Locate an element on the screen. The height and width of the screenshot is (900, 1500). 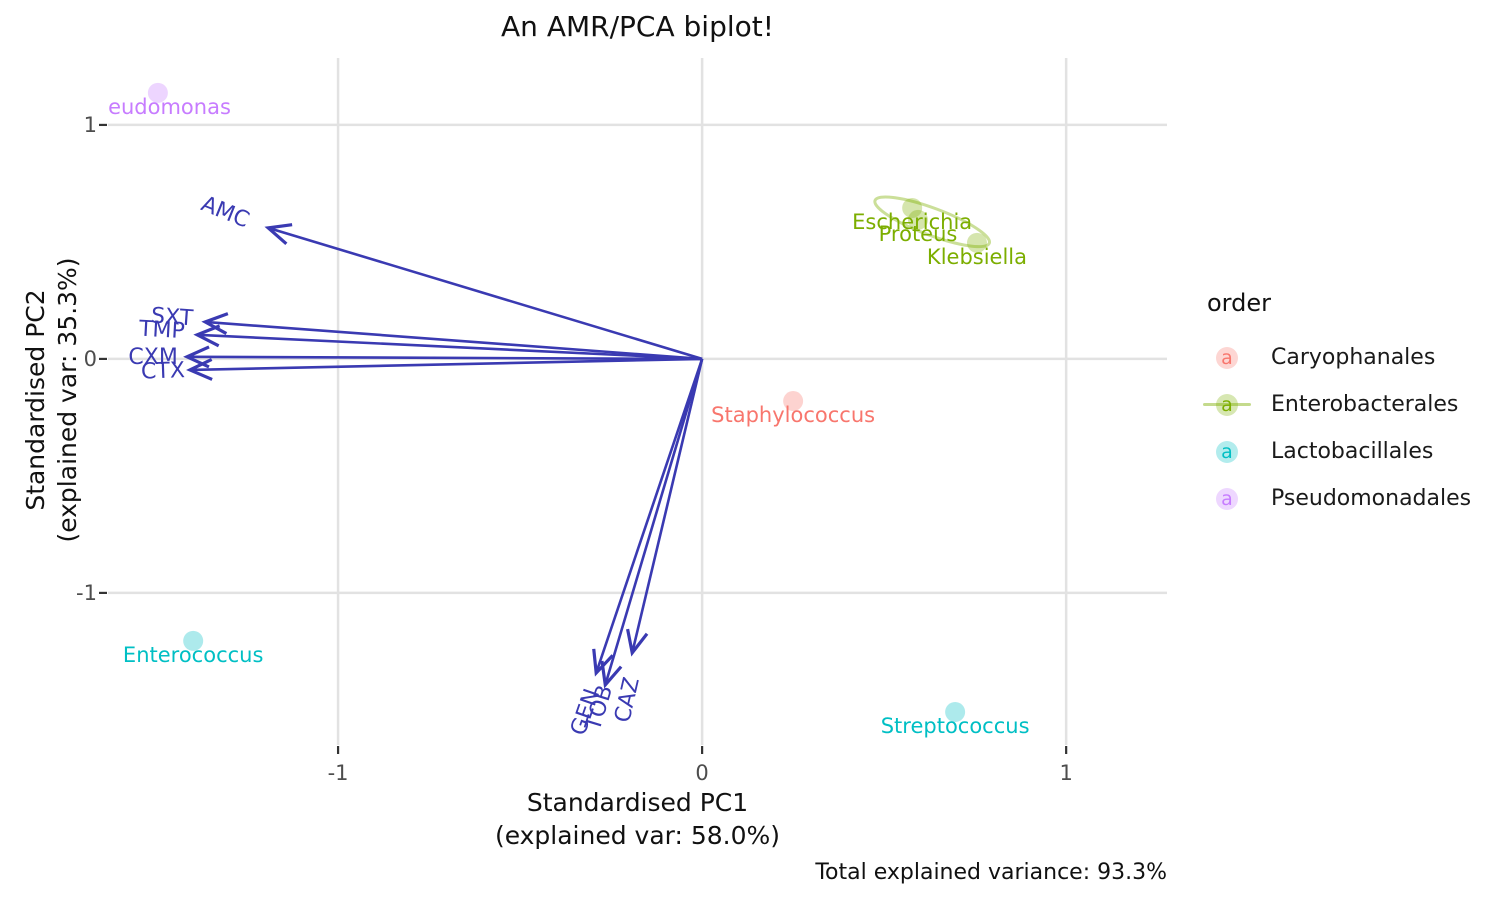
loading-arrow-caz is located at coordinates (665, 507).